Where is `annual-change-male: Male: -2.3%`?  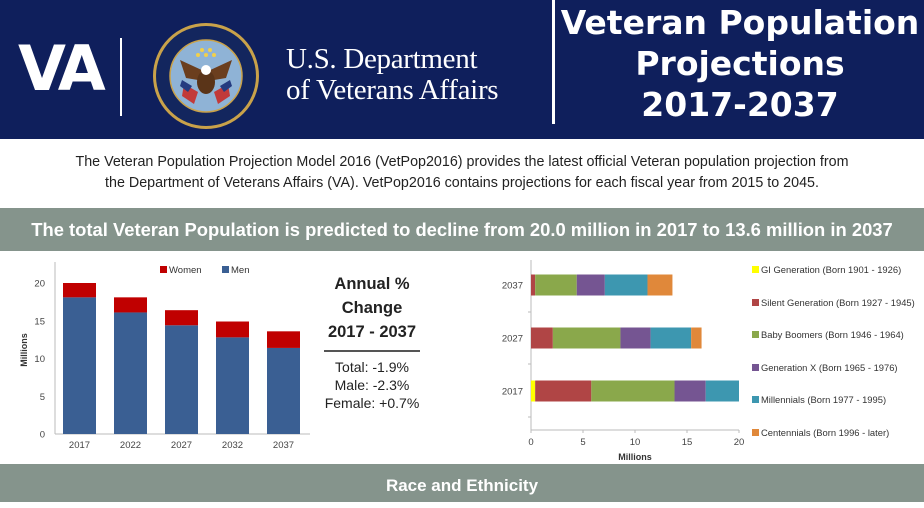 annual-change-male: Male: -2.3% is located at coordinates (372, 385).